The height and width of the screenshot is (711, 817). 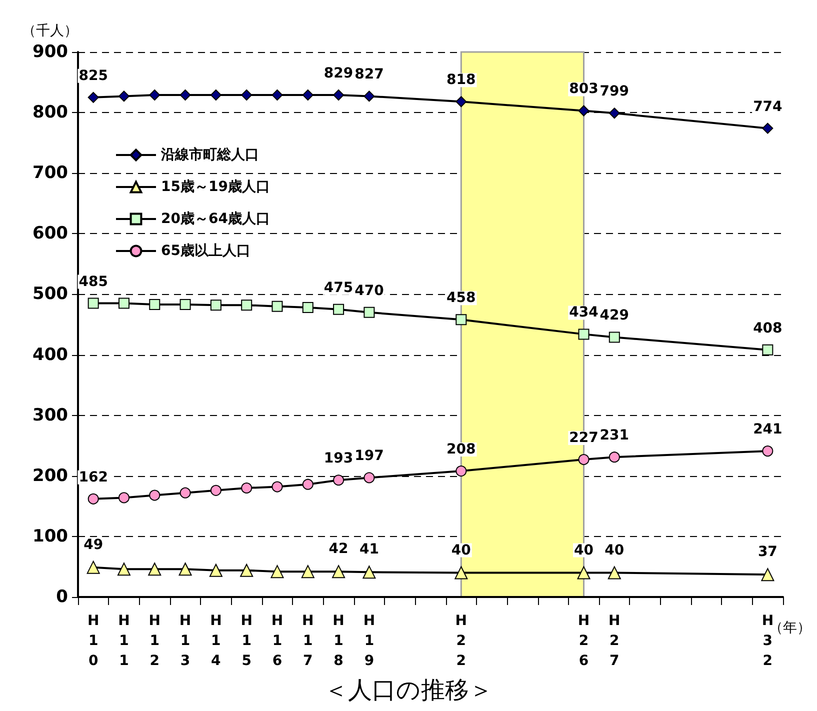 I want to click on x-tick-label: H12, so click(x=154, y=641).